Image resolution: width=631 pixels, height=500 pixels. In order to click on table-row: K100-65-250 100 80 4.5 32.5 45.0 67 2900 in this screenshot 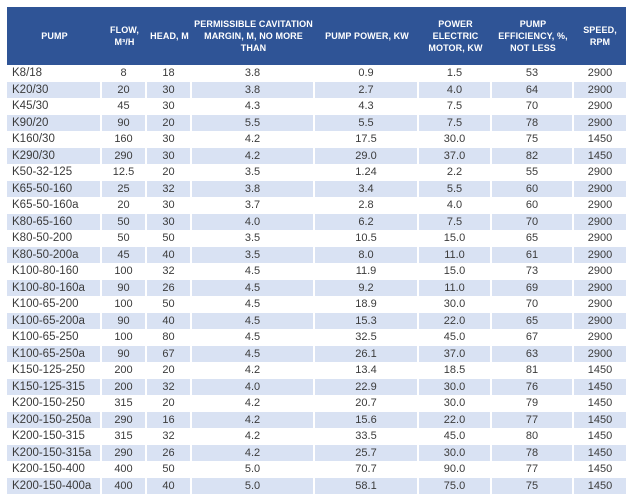, I will do `click(316, 337)`.